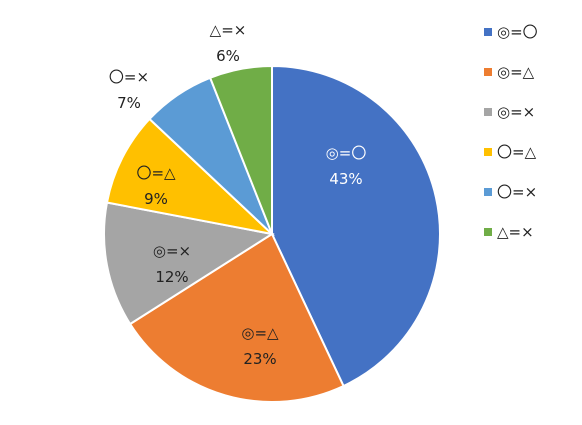 The width and height of the screenshot is (582, 425). Describe the element at coordinates (516, 72) in the screenshot. I see `legend-label: ◎=△` at that location.